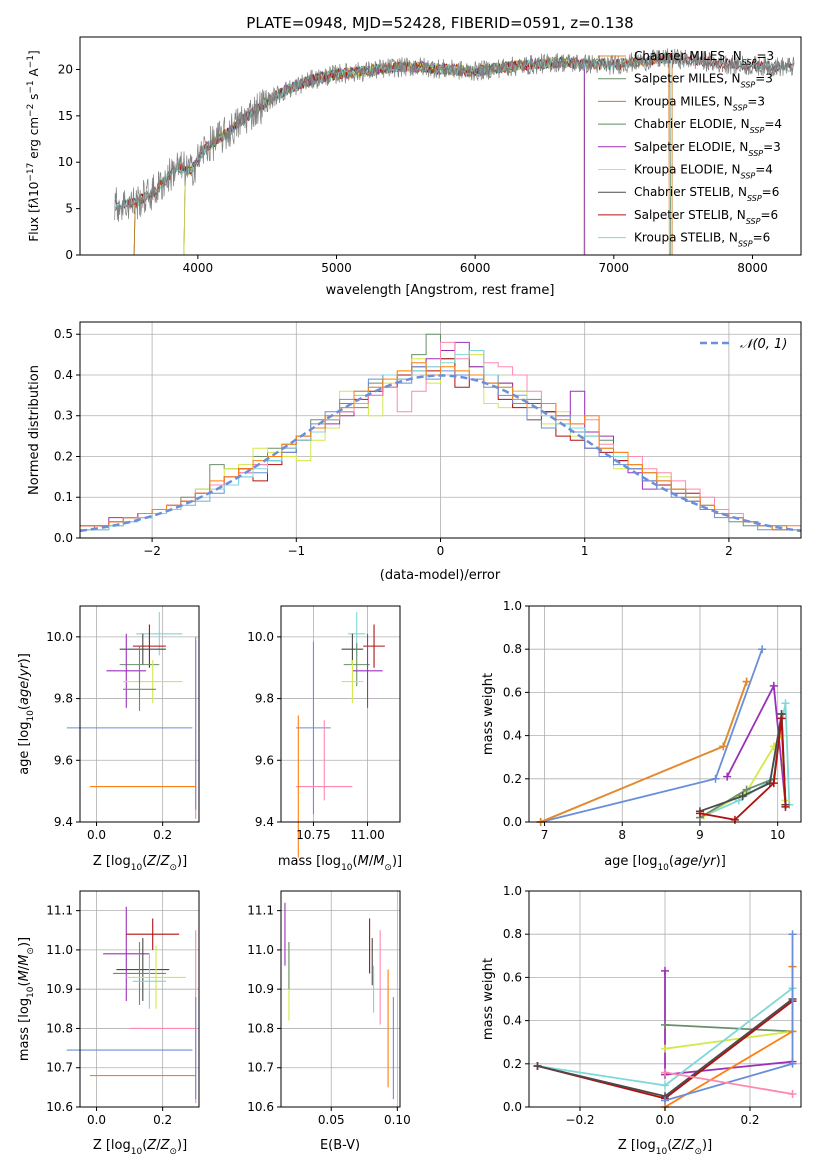 The width and height of the screenshot is (819, 1170). Describe the element at coordinates (140, 863) in the screenshot. I see `ageZ-xlabel: Z [log10(Z/Z⊙)]` at that location.